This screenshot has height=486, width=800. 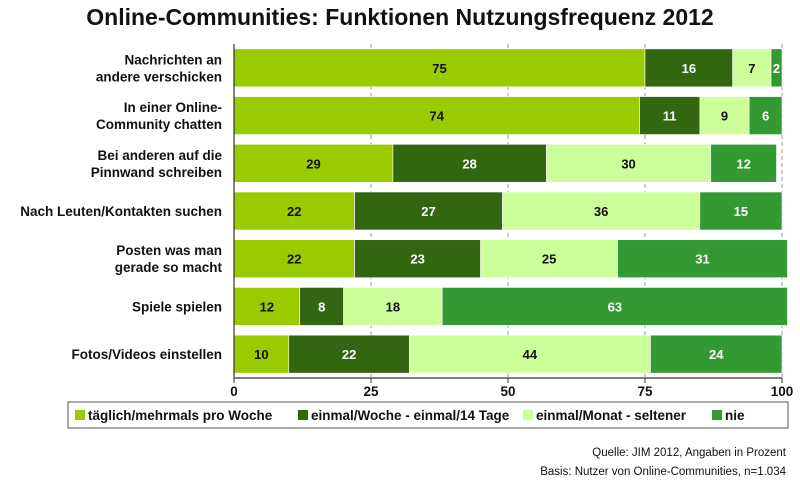 What do you see at coordinates (645, 391) in the screenshot?
I see `x-tick-label: 75` at bounding box center [645, 391].